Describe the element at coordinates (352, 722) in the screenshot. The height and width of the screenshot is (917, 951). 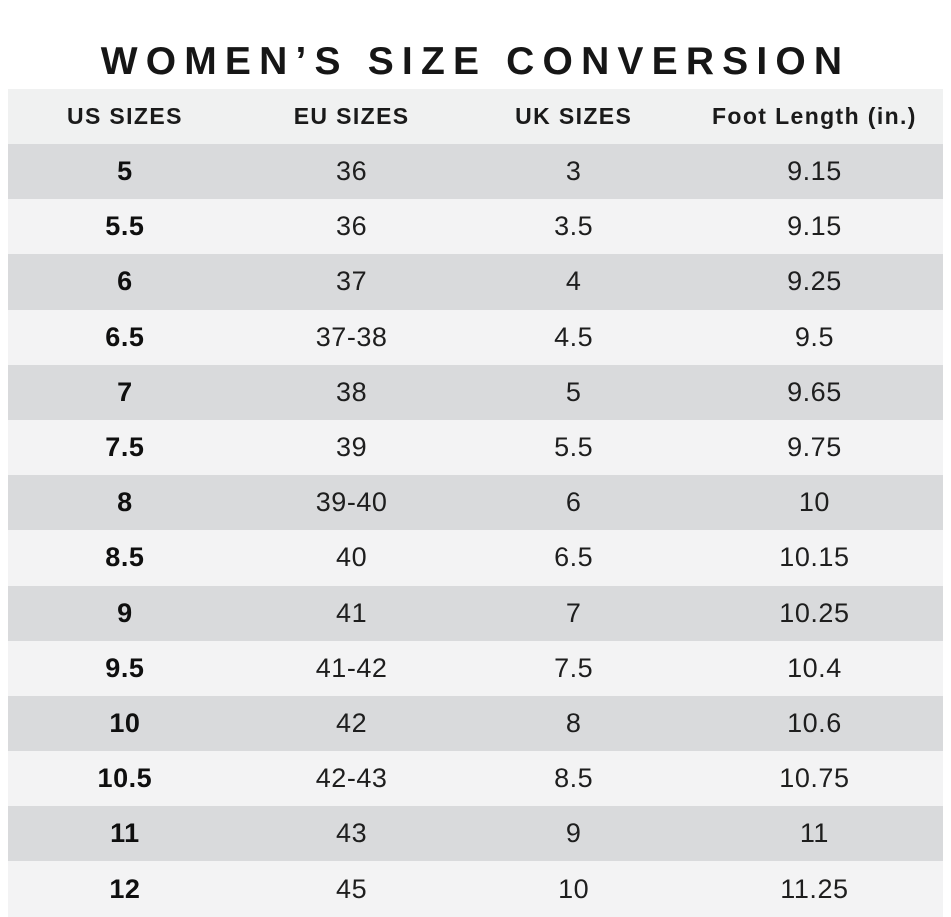
I see `eu-size-cell: 42` at that location.